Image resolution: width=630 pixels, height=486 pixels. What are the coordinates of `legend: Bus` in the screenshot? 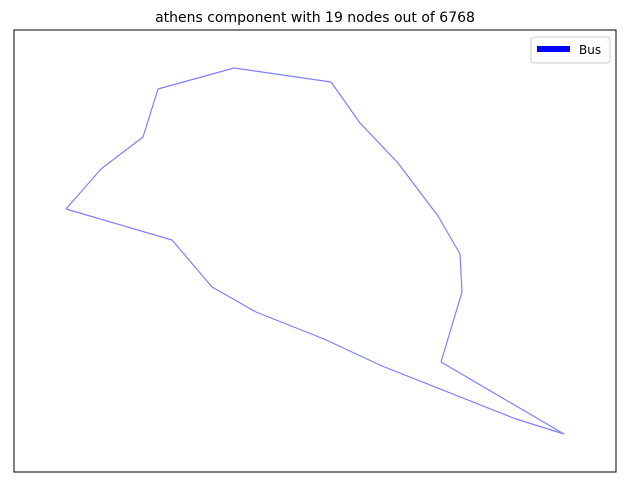 It's located at (570, 50).